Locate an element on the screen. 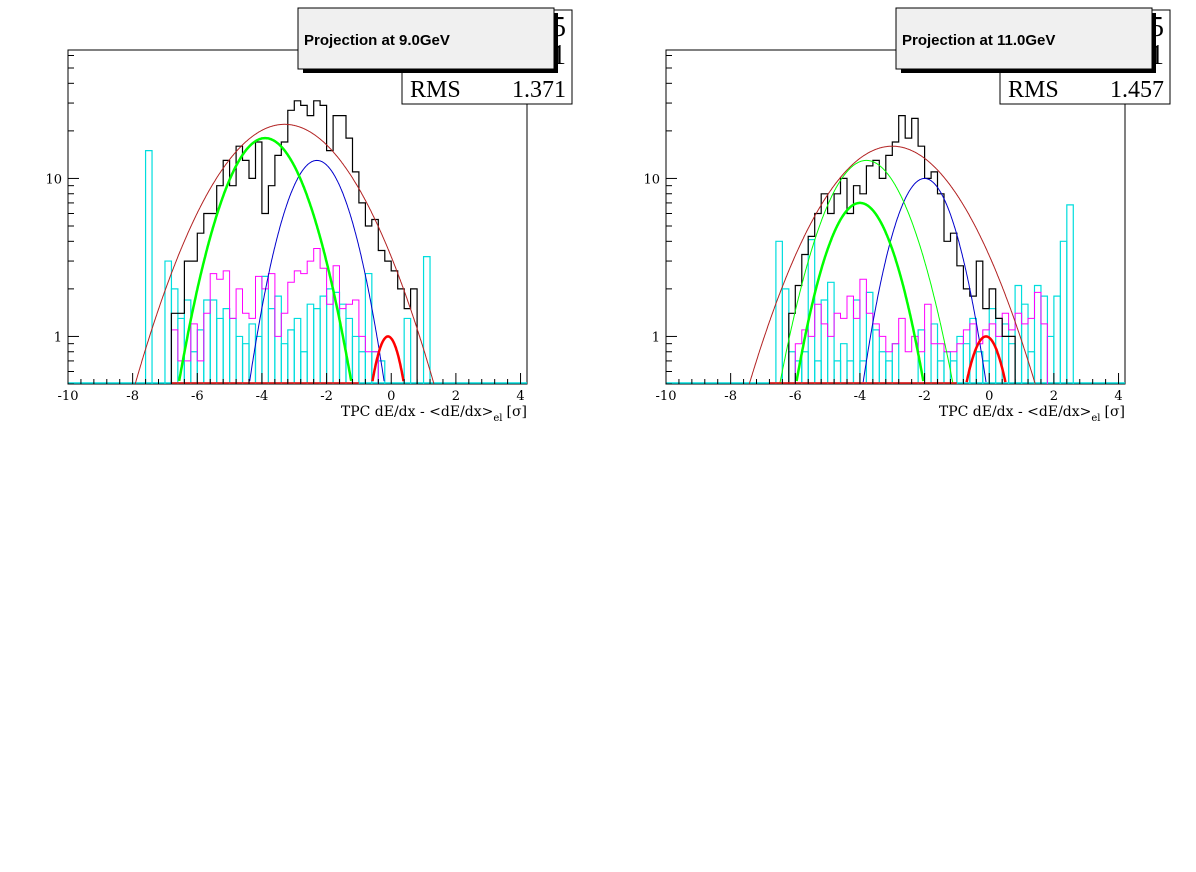 The image size is (1196, 872). pion-fit-curve-bold is located at coordinates (860, 291).